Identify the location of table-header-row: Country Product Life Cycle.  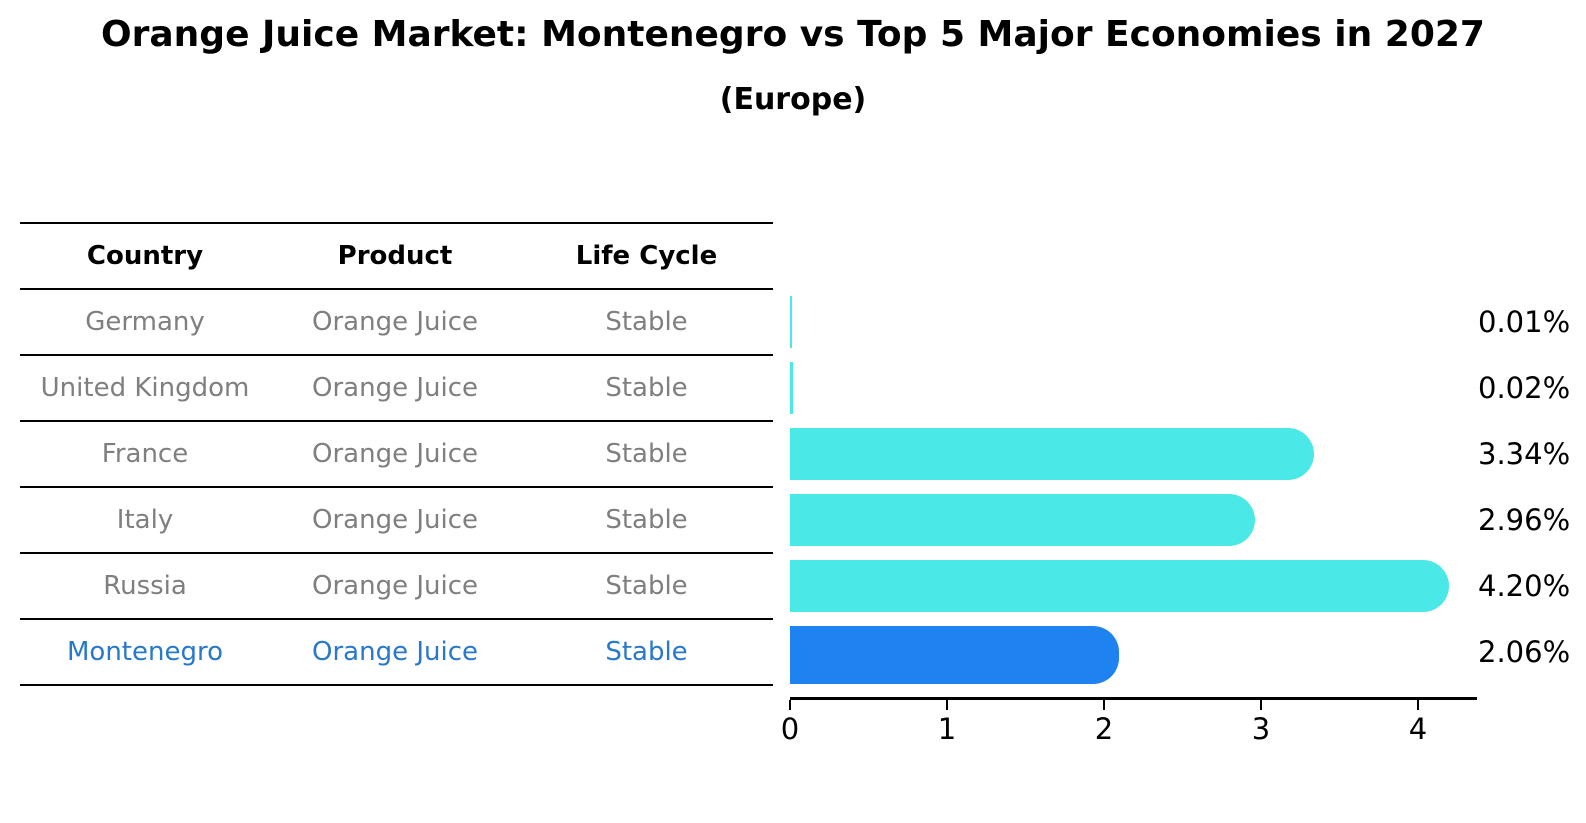
(396, 257).